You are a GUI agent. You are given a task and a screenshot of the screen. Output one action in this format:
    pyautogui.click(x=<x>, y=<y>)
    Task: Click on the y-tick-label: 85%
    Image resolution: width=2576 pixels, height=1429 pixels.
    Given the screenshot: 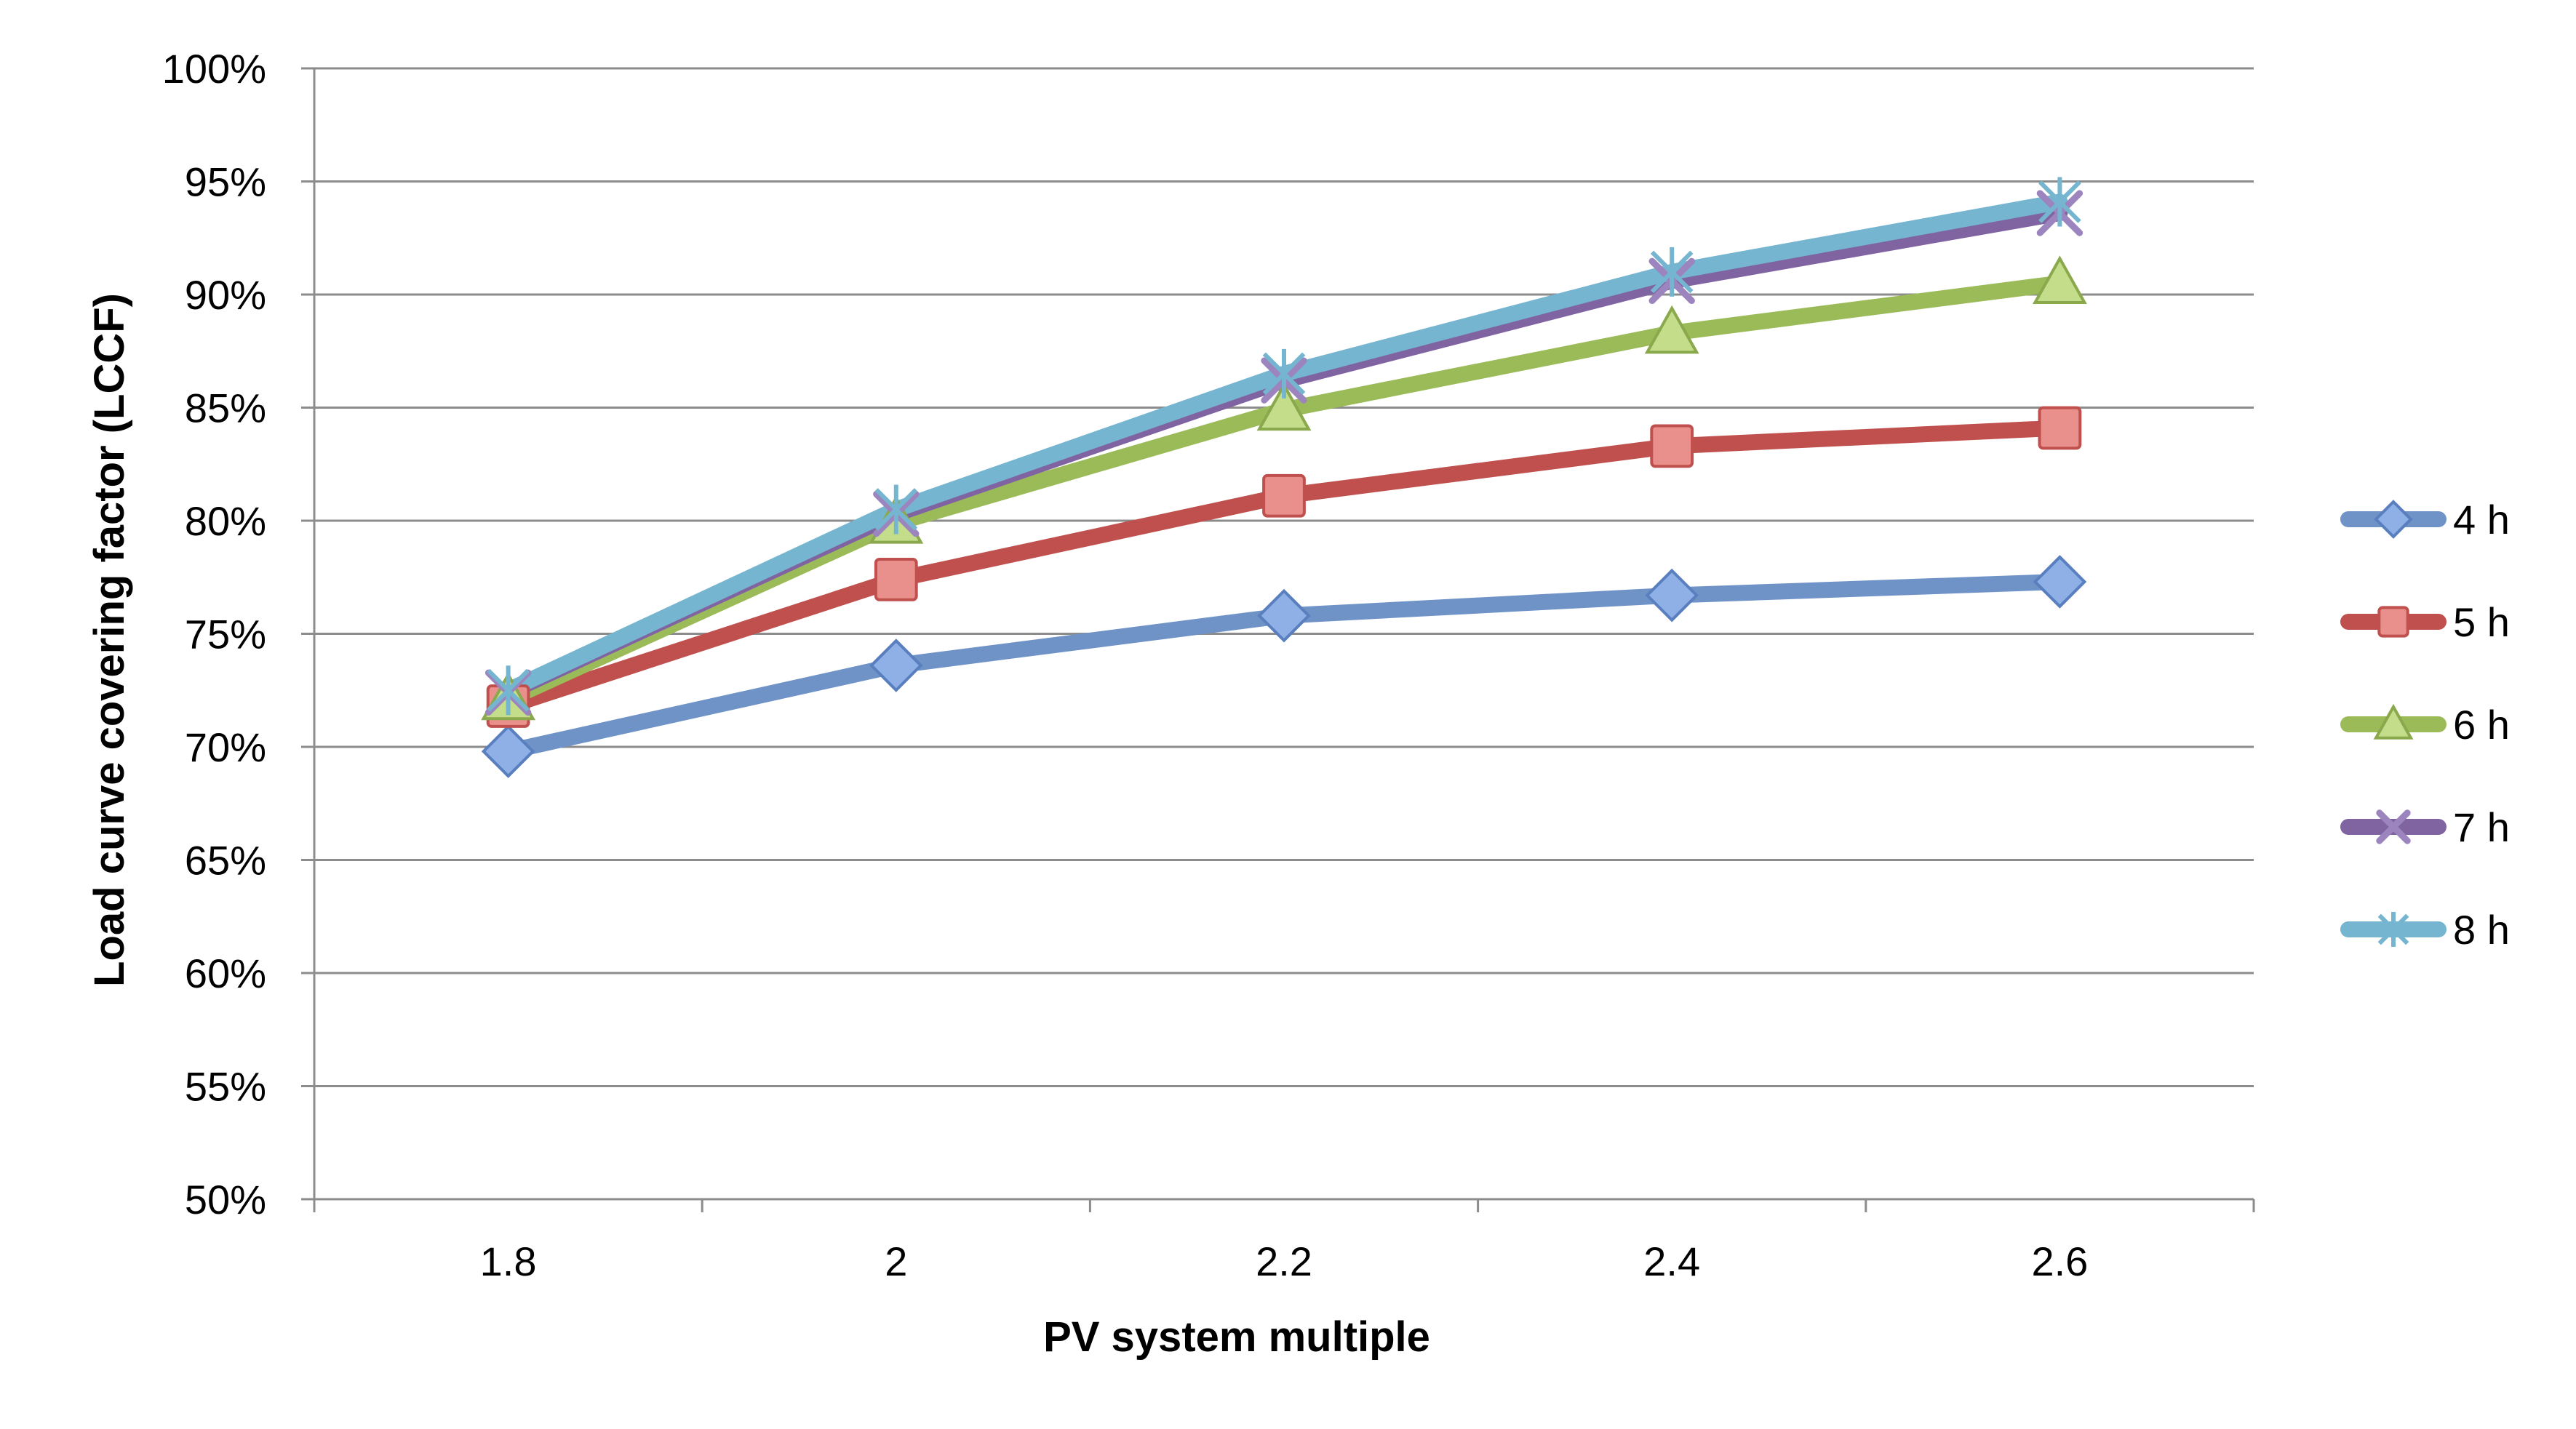 What is the action you would take?
    pyautogui.click(x=225, y=408)
    